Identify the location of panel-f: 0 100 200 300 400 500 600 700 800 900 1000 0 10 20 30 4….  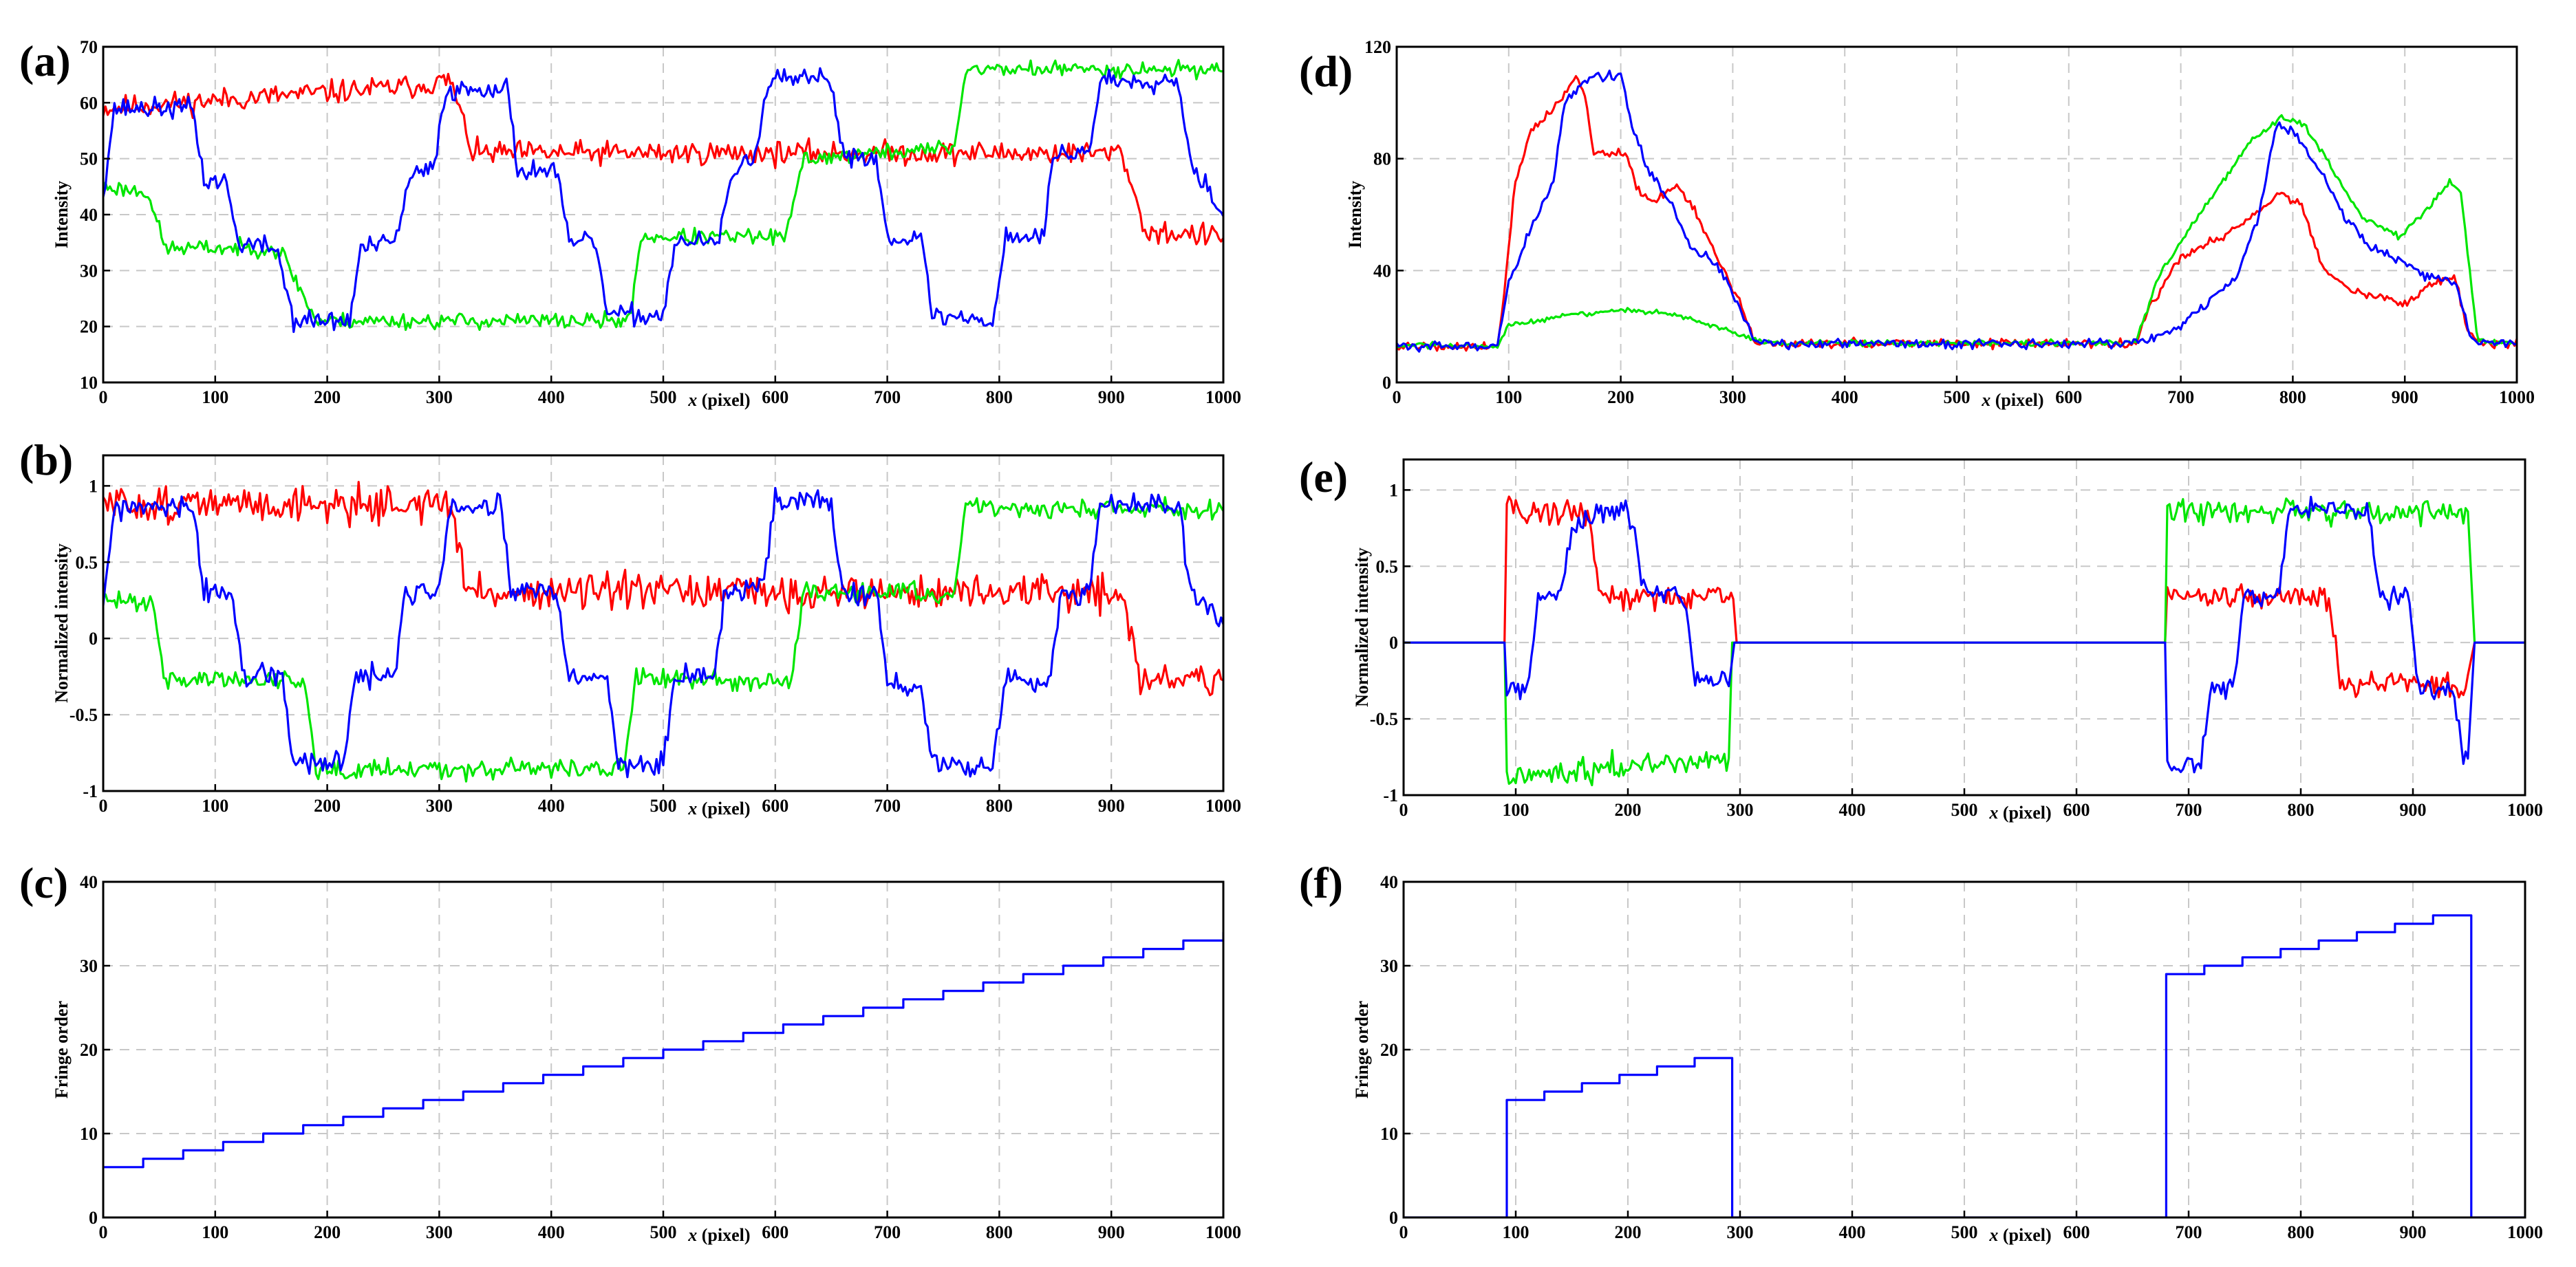
(1921, 1051).